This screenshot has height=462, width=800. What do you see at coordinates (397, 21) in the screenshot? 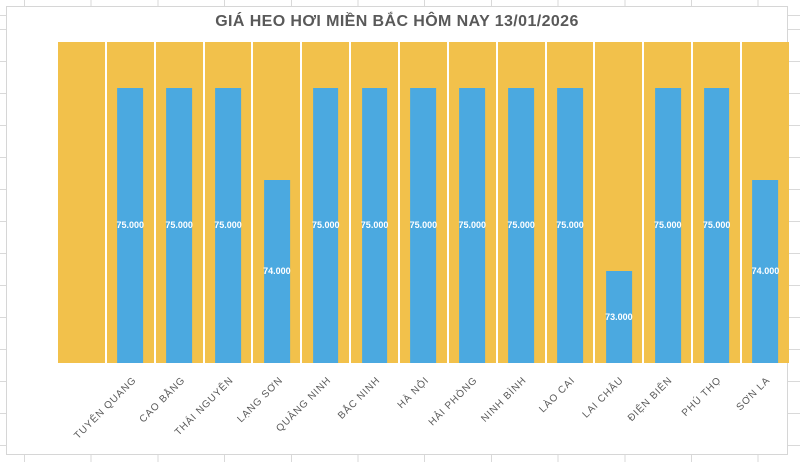
I see `chart-title: GIÁ HEO HƠI MIỀN BẮC HÔM NAY 13/01/2026` at bounding box center [397, 21].